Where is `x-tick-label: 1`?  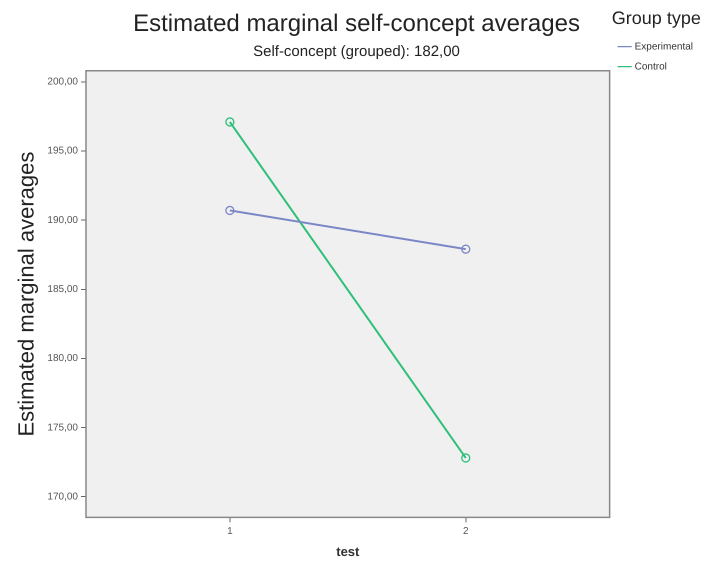
x-tick-label: 1 is located at coordinates (230, 532).